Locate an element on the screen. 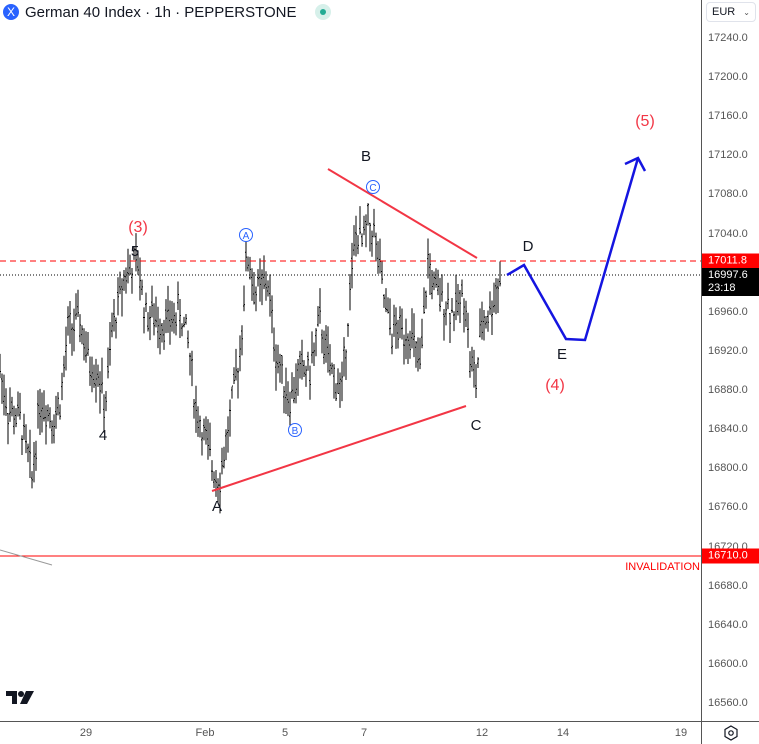 The width and height of the screenshot is (759, 744). circle-label-A: A is located at coordinates (246, 235).